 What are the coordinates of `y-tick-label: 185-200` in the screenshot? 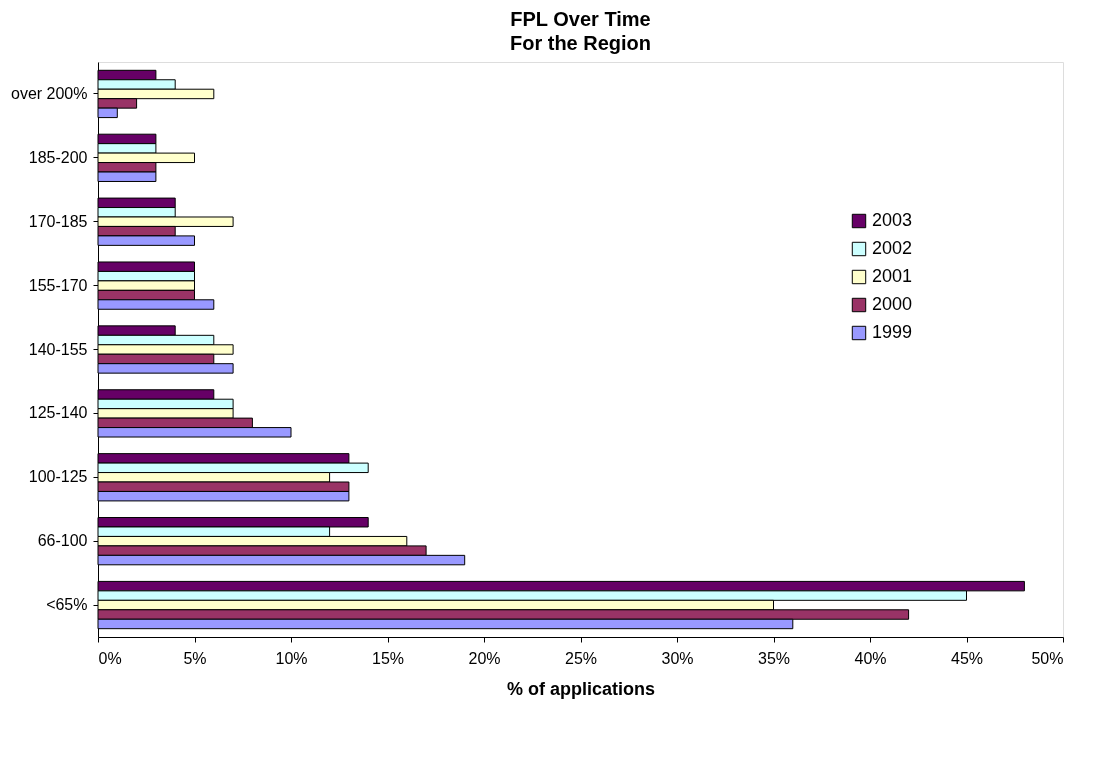 It's located at (58, 157).